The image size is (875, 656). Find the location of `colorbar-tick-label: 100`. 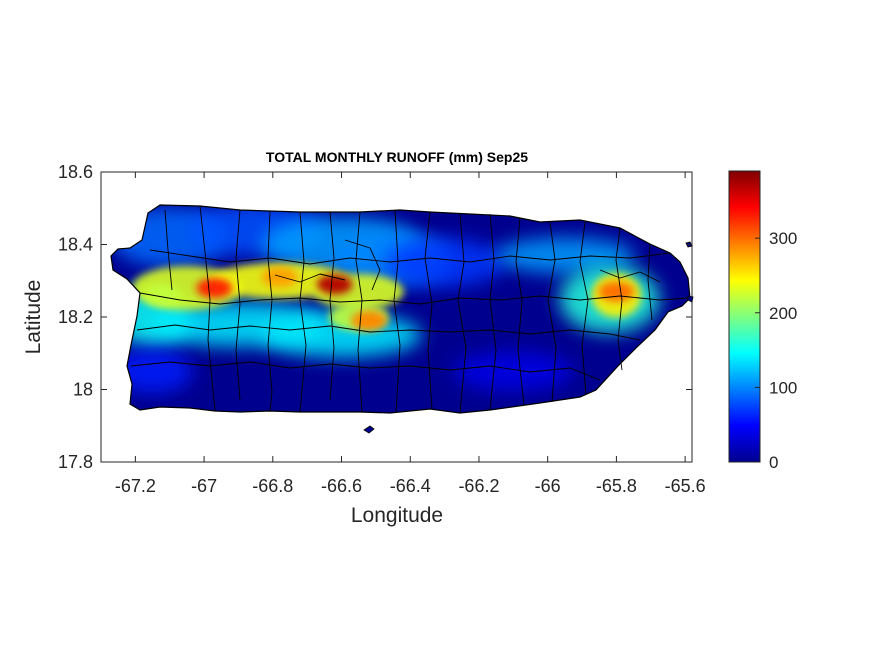

colorbar-tick-label: 100 is located at coordinates (783, 387).